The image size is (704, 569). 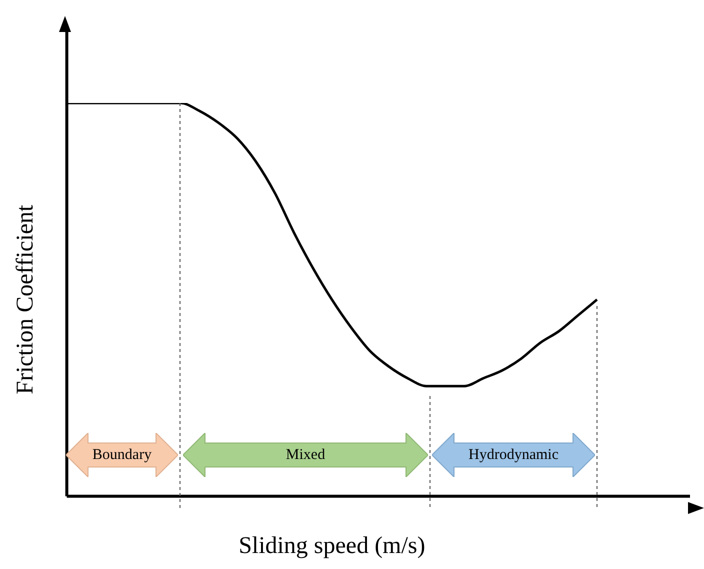 What do you see at coordinates (305, 455) in the screenshot?
I see `annotation: Mixed` at bounding box center [305, 455].